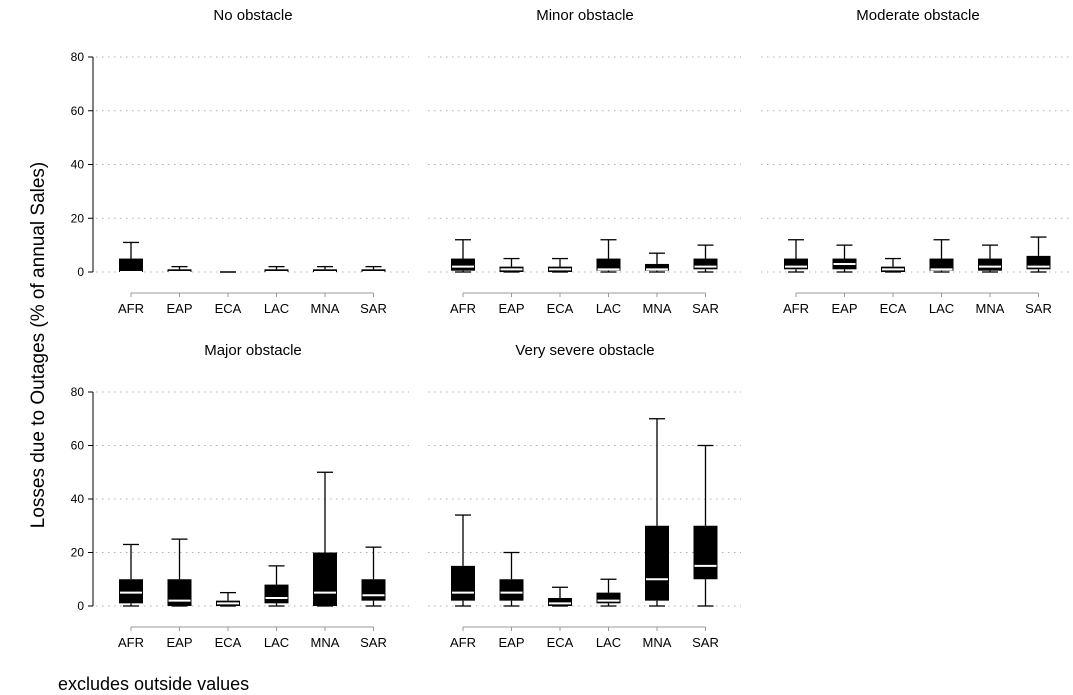 The image size is (1073, 695). Describe the element at coordinates (917, 161) in the screenshot. I see `panel: Moderate obstacle AFR EAP ECA LAC MNA SAR` at that location.